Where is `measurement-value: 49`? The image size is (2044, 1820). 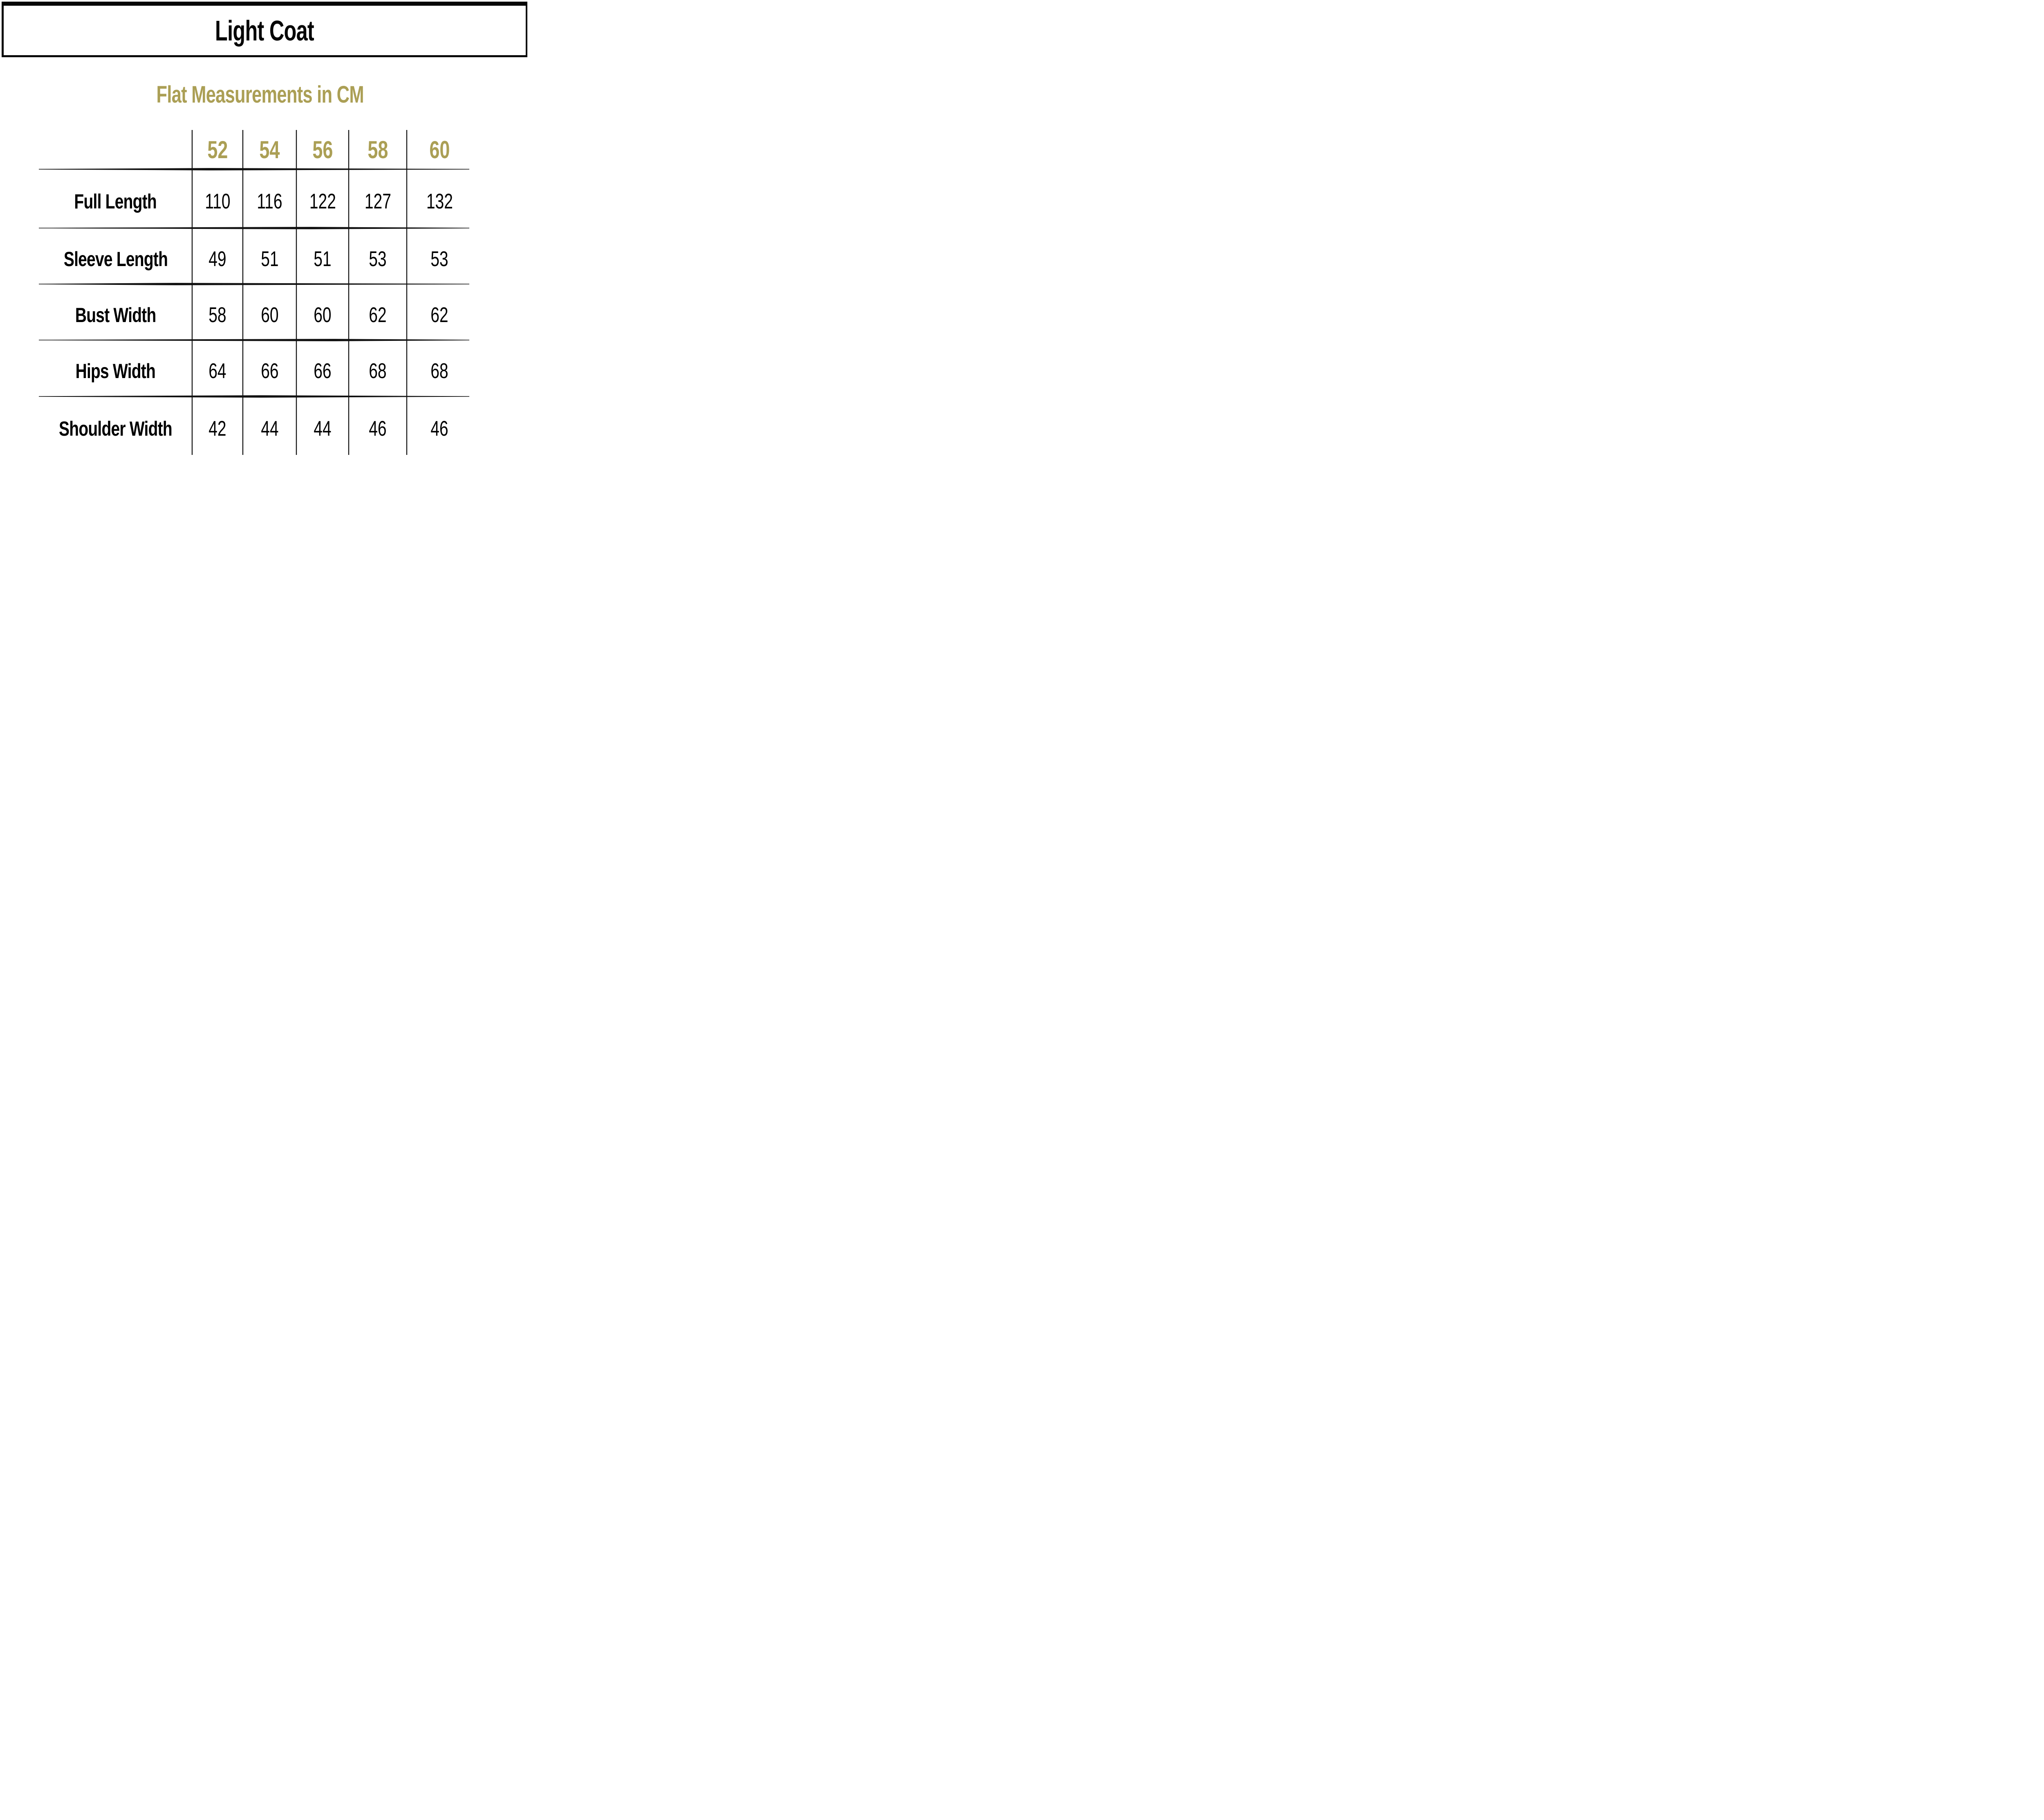 measurement-value: 49 is located at coordinates (217, 259).